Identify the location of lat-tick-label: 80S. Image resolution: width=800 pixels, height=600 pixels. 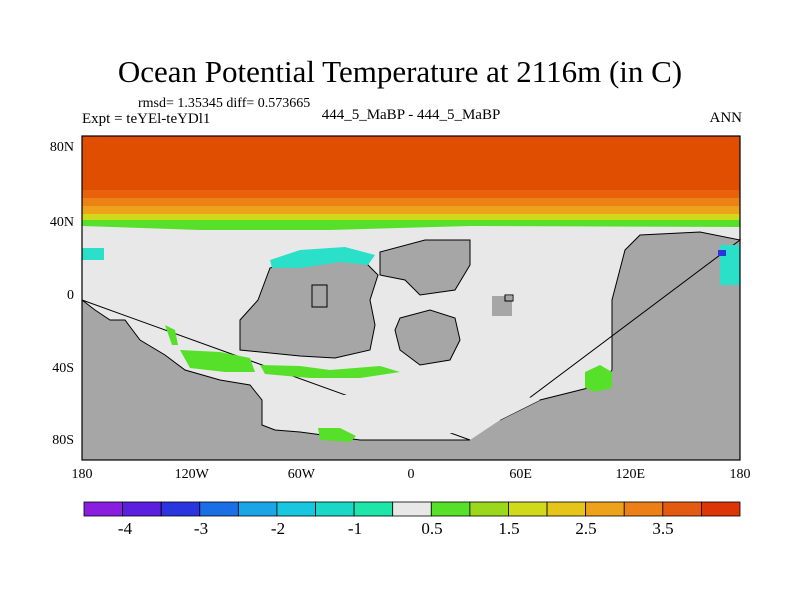
(63, 440).